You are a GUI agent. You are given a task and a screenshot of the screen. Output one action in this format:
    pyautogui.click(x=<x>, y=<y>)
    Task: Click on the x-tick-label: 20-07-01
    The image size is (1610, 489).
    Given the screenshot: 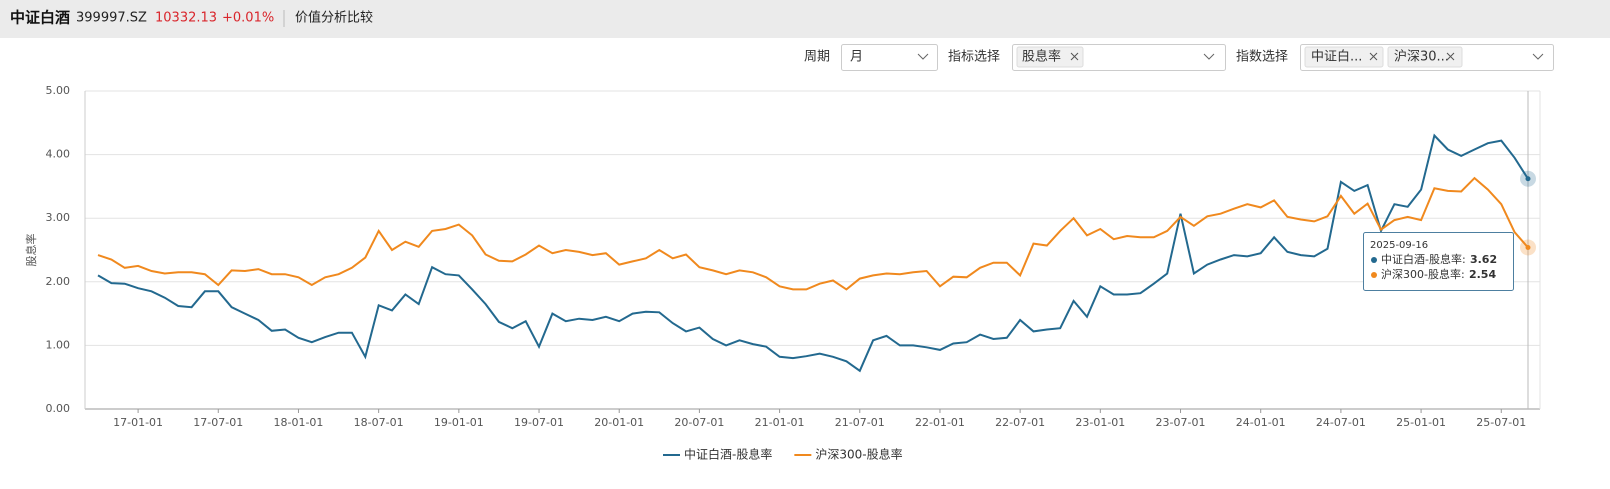 What is the action you would take?
    pyautogui.click(x=699, y=422)
    